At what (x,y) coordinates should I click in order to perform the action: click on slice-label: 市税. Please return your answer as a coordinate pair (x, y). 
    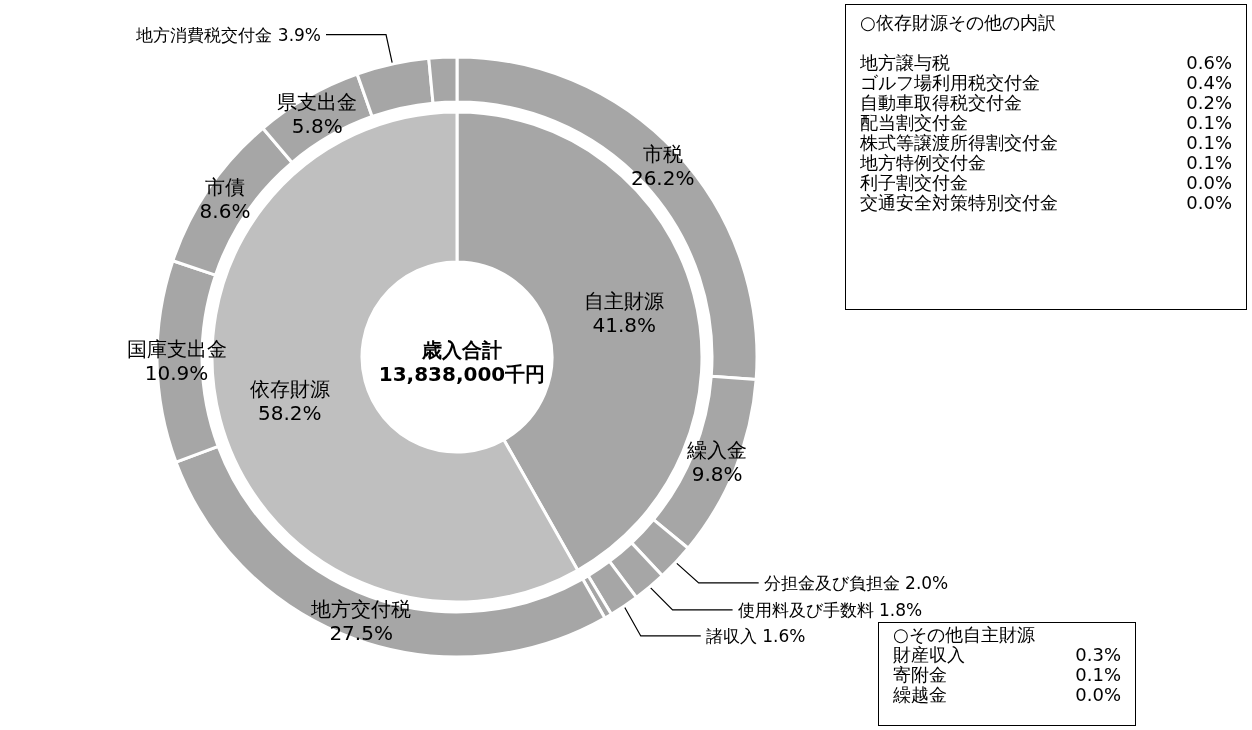
    Looking at the image, I should click on (662, 154).